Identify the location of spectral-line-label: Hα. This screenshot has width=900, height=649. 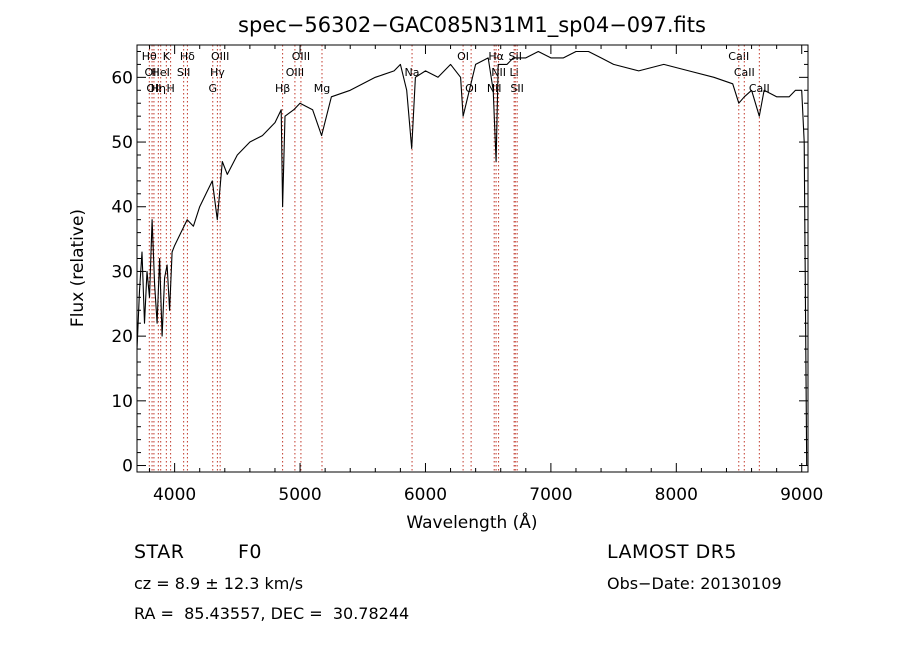
(496, 56).